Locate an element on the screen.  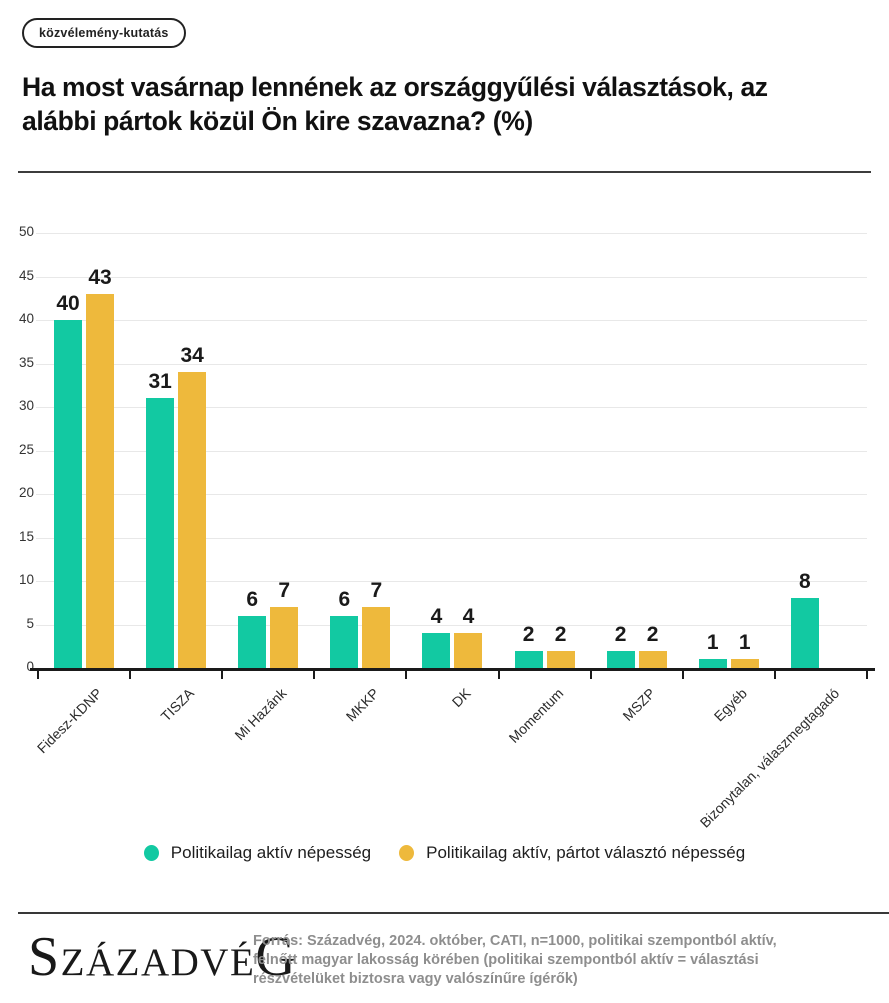
bar-value-label: 43 is located at coordinates (100, 277).